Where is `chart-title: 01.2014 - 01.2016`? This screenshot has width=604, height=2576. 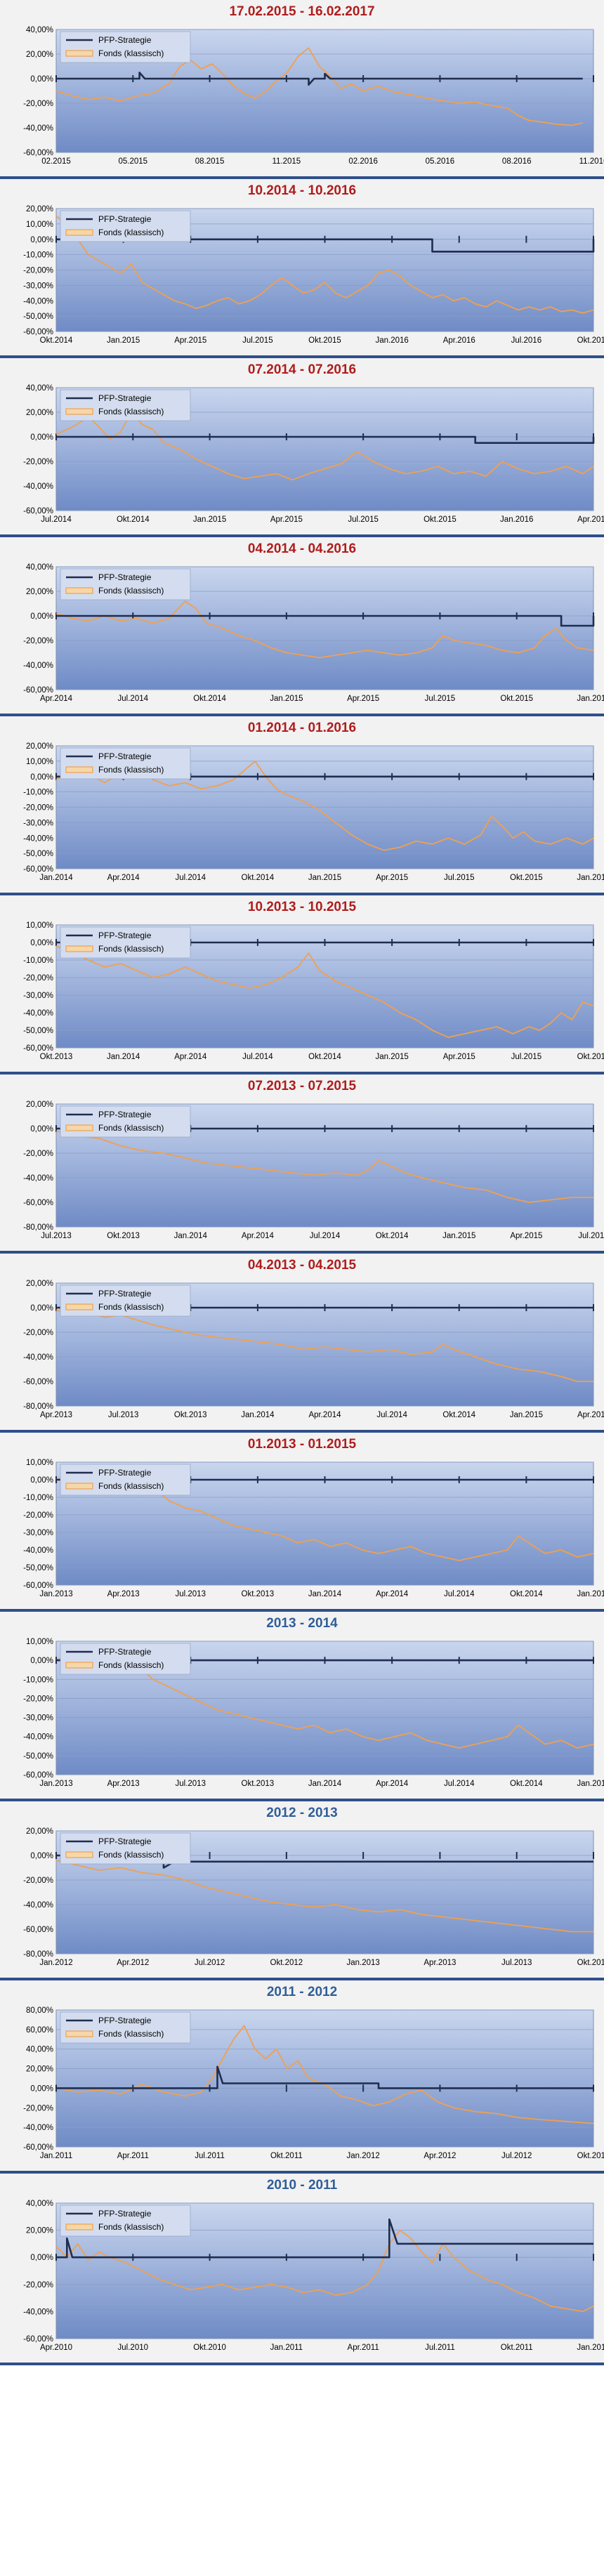
chart-title: 01.2014 - 01.2016 is located at coordinates (302, 728).